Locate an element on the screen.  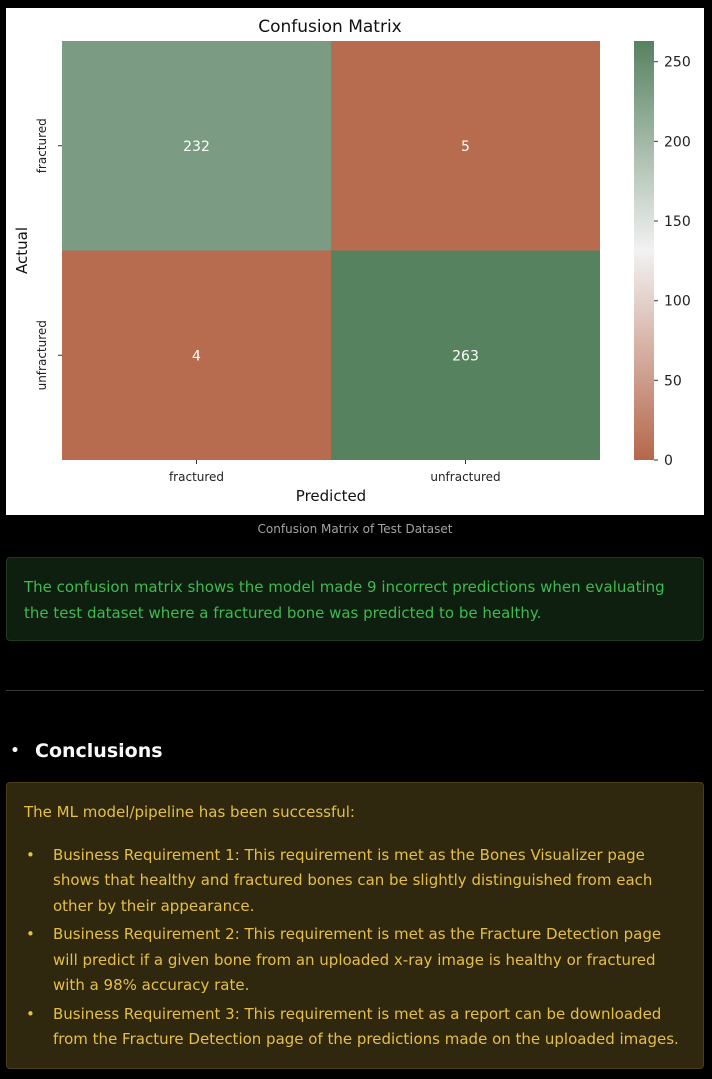
cell-value-label: 4 is located at coordinates (196, 356).